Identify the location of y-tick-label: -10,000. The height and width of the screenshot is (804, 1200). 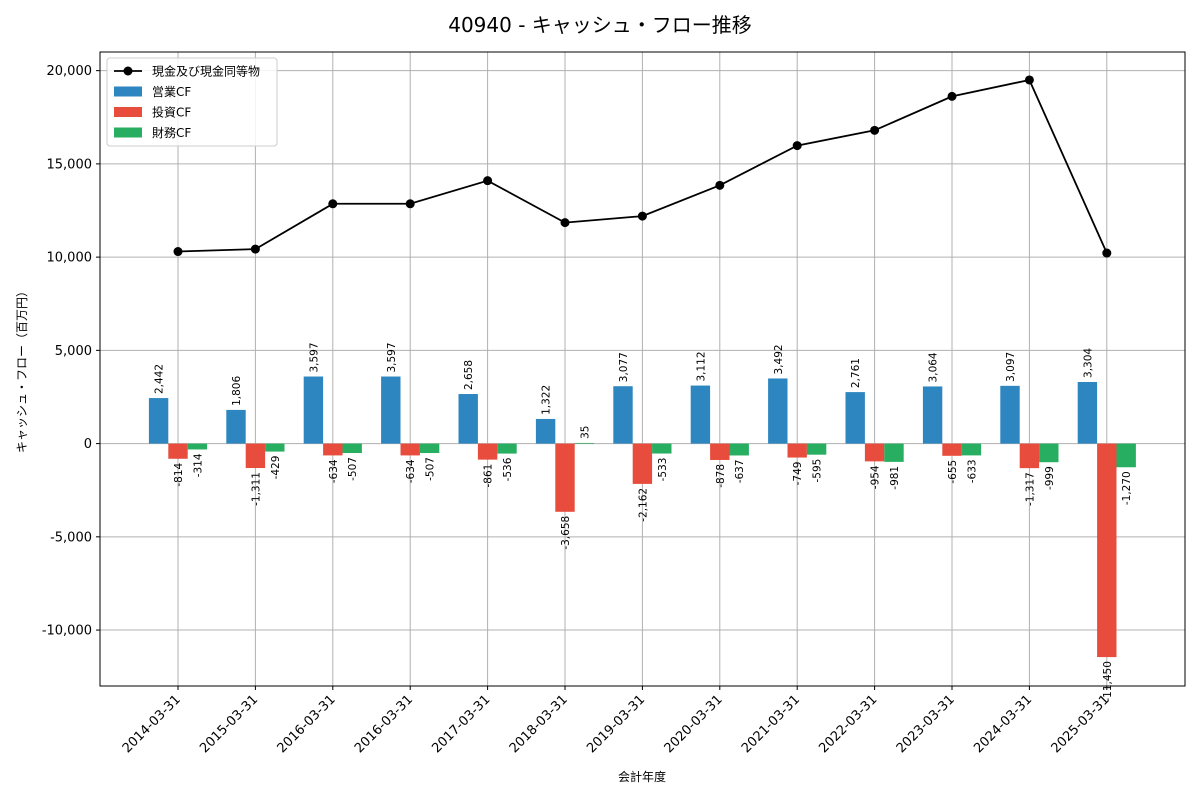
(67, 631).